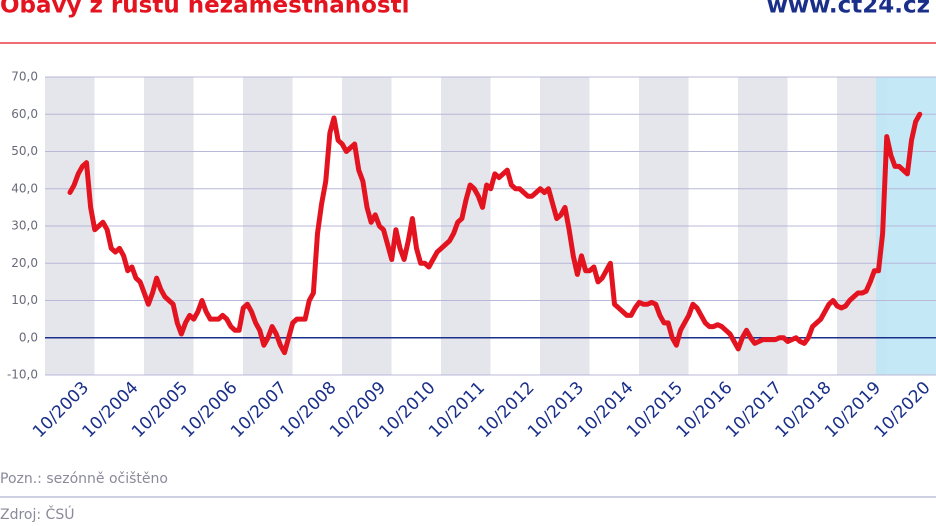 This screenshot has height=526, width=936. Describe the element at coordinates (24, 151) in the screenshot. I see `y-tick-label: 50,0` at that location.